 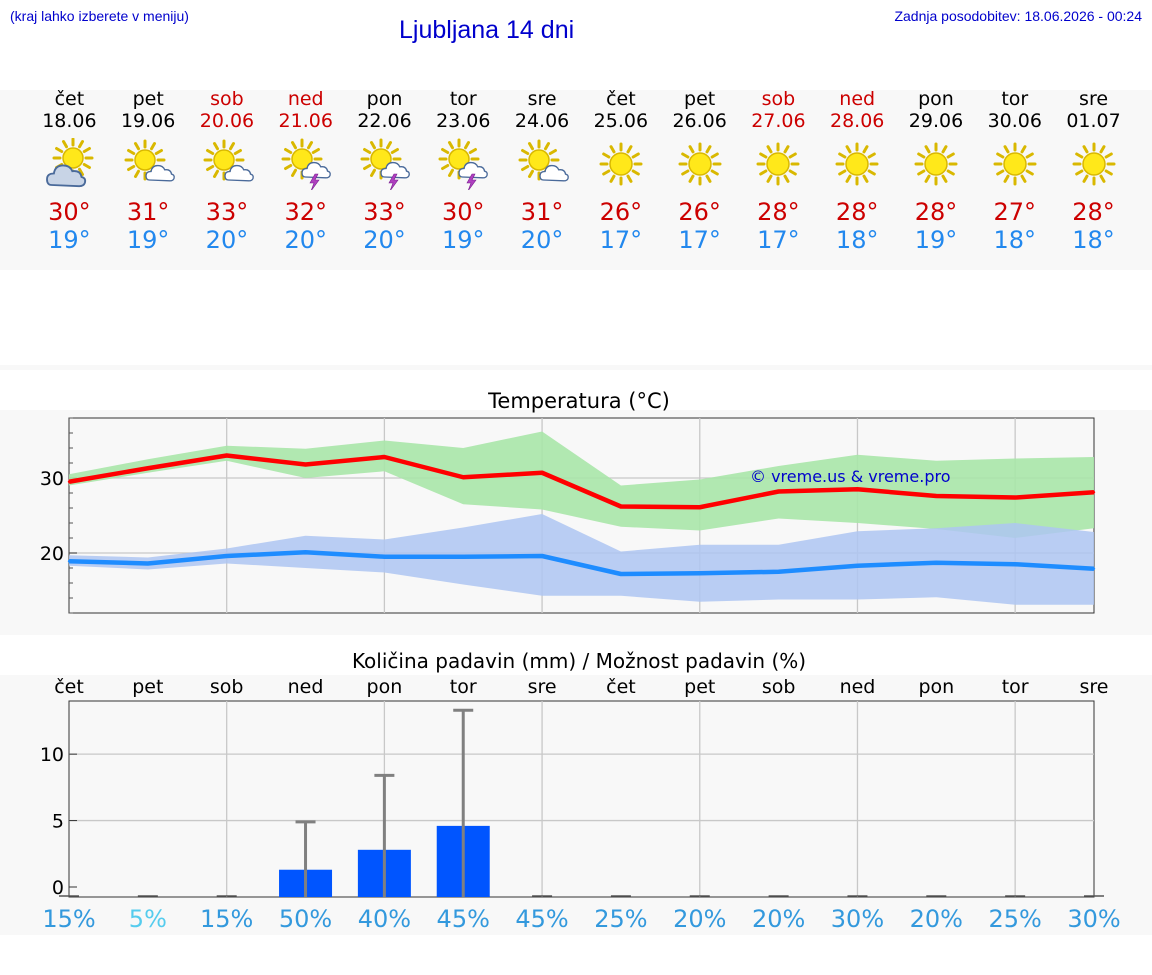 What do you see at coordinates (700, 164) in the screenshot?
I see `sun-icon` at bounding box center [700, 164].